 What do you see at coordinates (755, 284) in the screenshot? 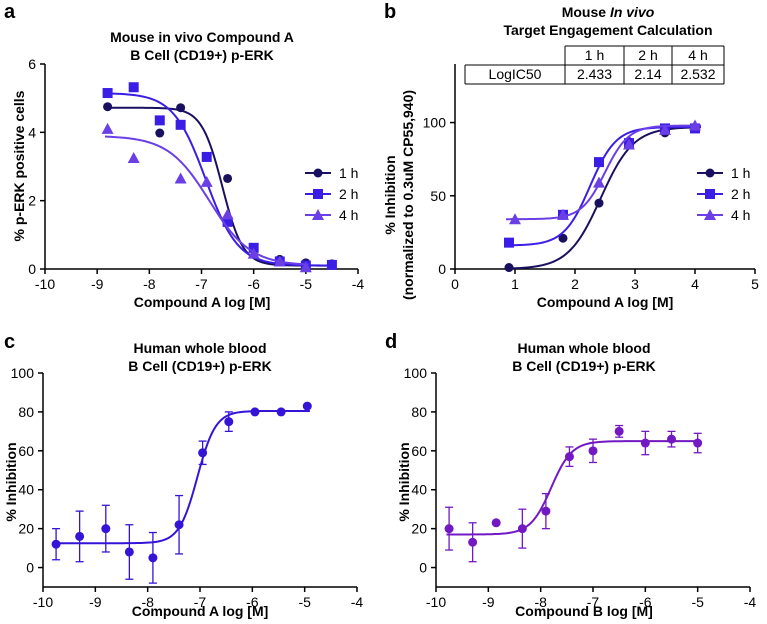
I see `panel-b-x-tick-label: 5` at bounding box center [755, 284].